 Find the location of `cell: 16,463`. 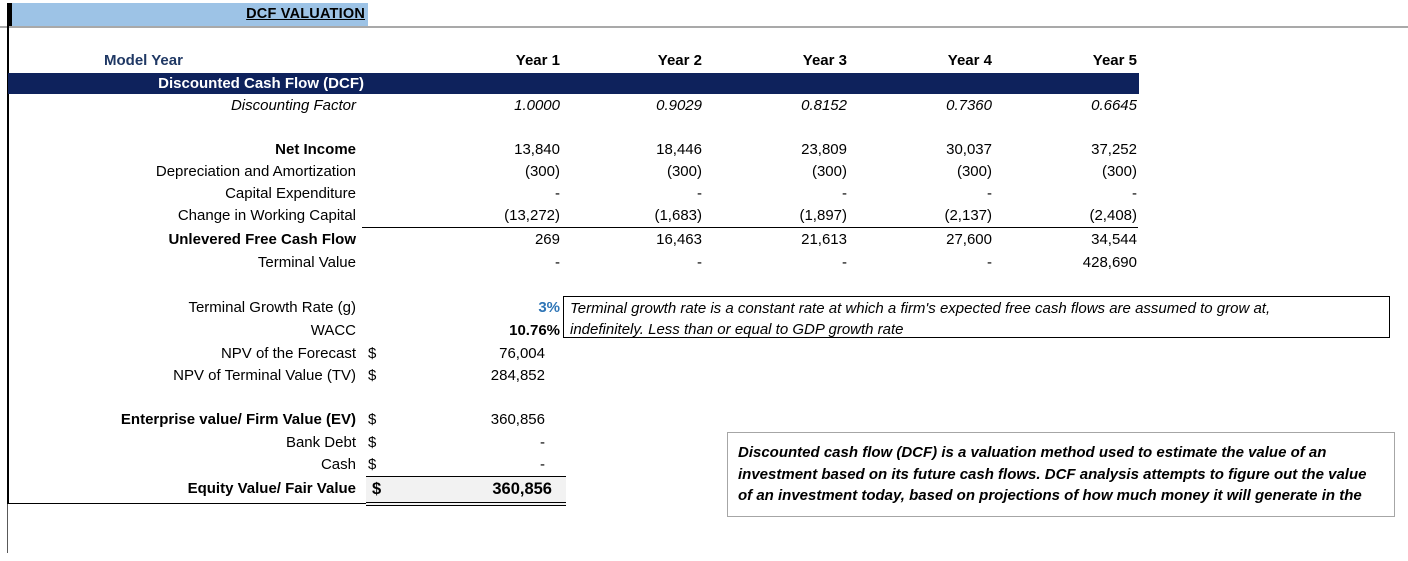

cell: 16,463 is located at coordinates (679, 239).